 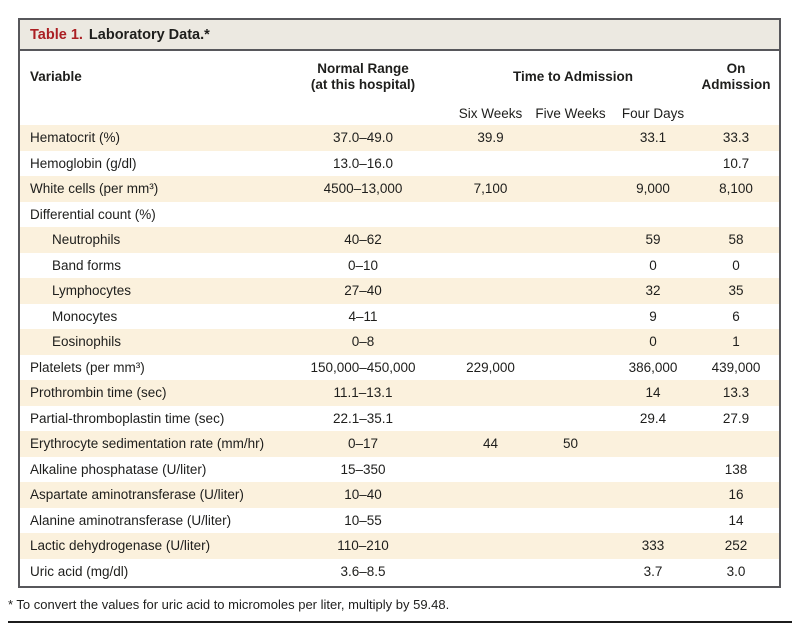 I want to click on table-row: Lymphocytes 27–40 32 35, so click(x=399, y=291).